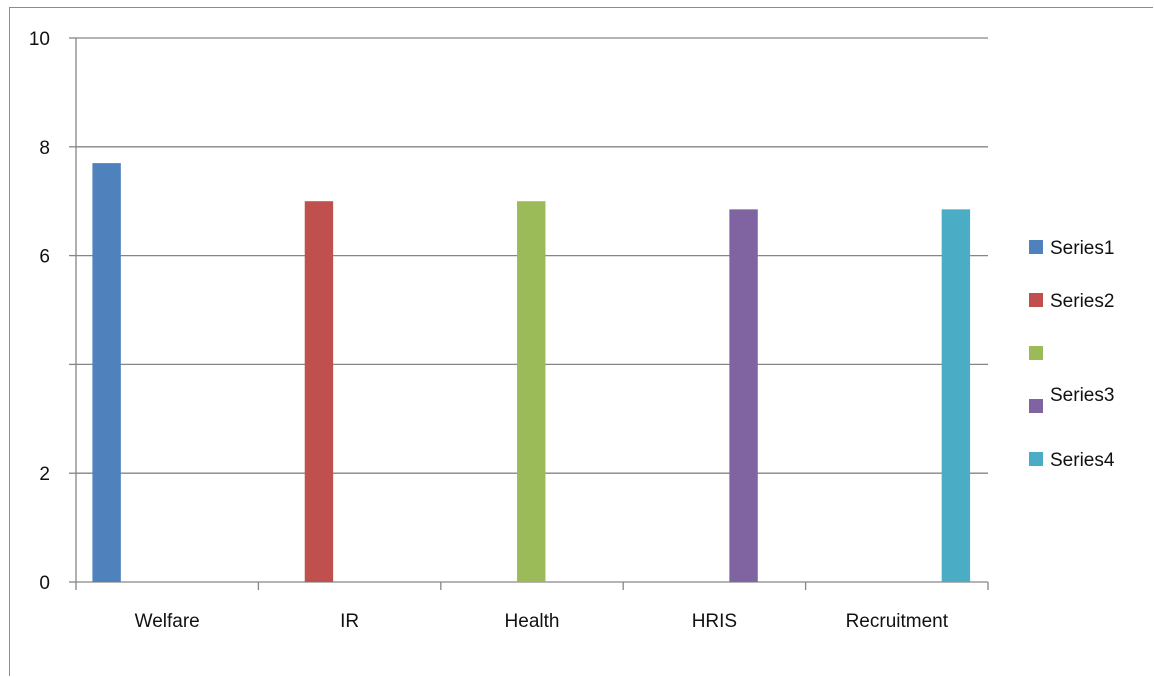  Describe the element at coordinates (349, 621) in the screenshot. I see `x-category-label: IR` at that location.